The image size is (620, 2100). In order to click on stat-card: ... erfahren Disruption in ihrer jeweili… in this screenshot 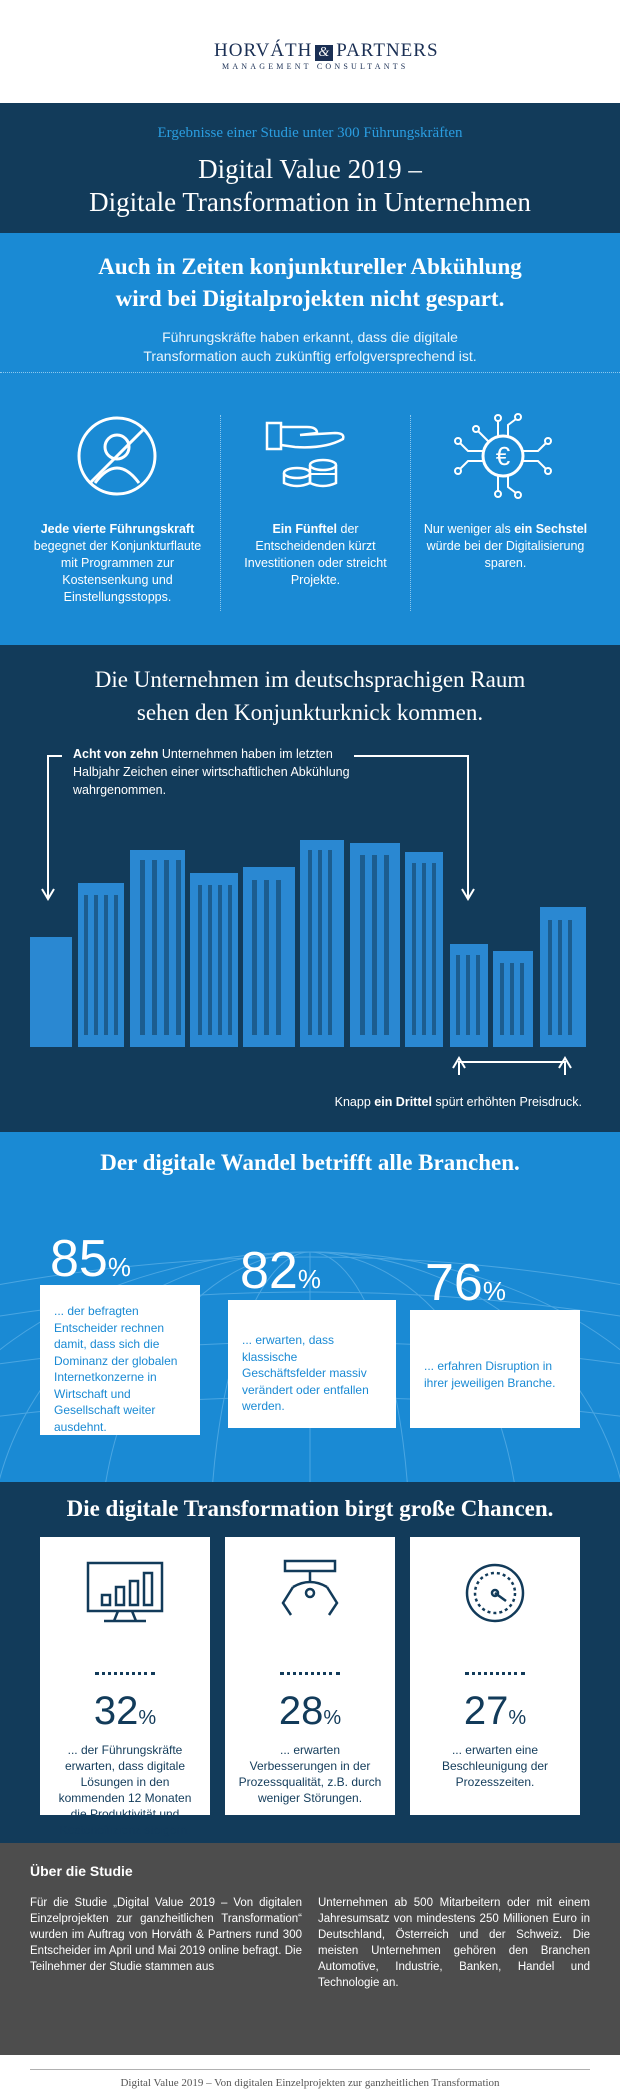, I will do `click(495, 1369)`.